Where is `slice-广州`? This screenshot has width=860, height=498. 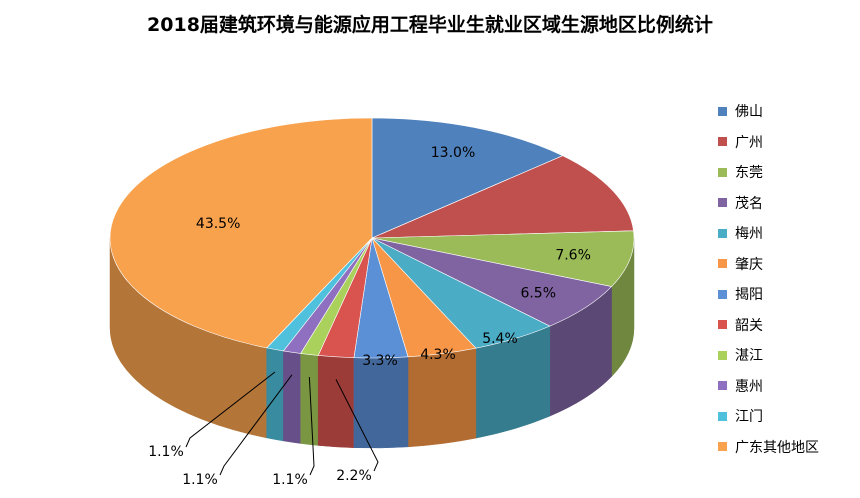 slice-广州 is located at coordinates (502, 197).